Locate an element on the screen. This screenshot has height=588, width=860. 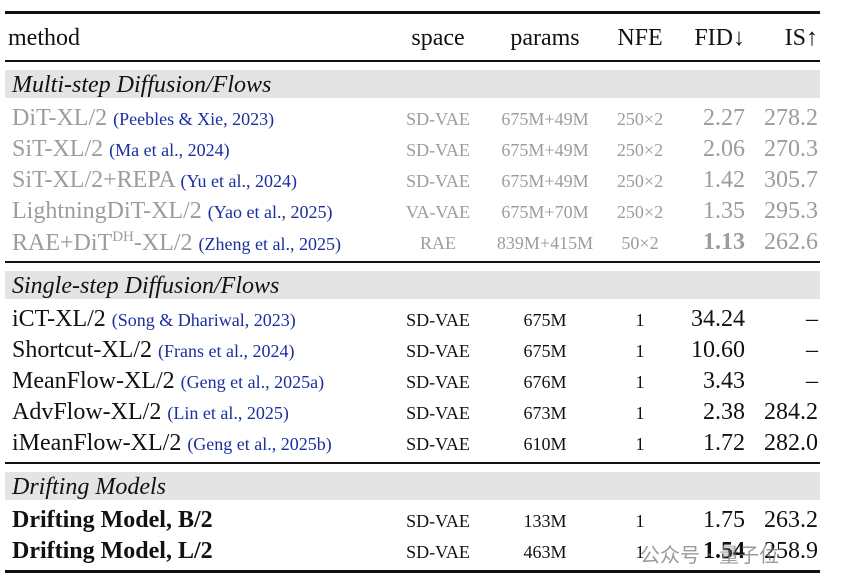
is-cell: 278.2 is located at coordinates (791, 118).